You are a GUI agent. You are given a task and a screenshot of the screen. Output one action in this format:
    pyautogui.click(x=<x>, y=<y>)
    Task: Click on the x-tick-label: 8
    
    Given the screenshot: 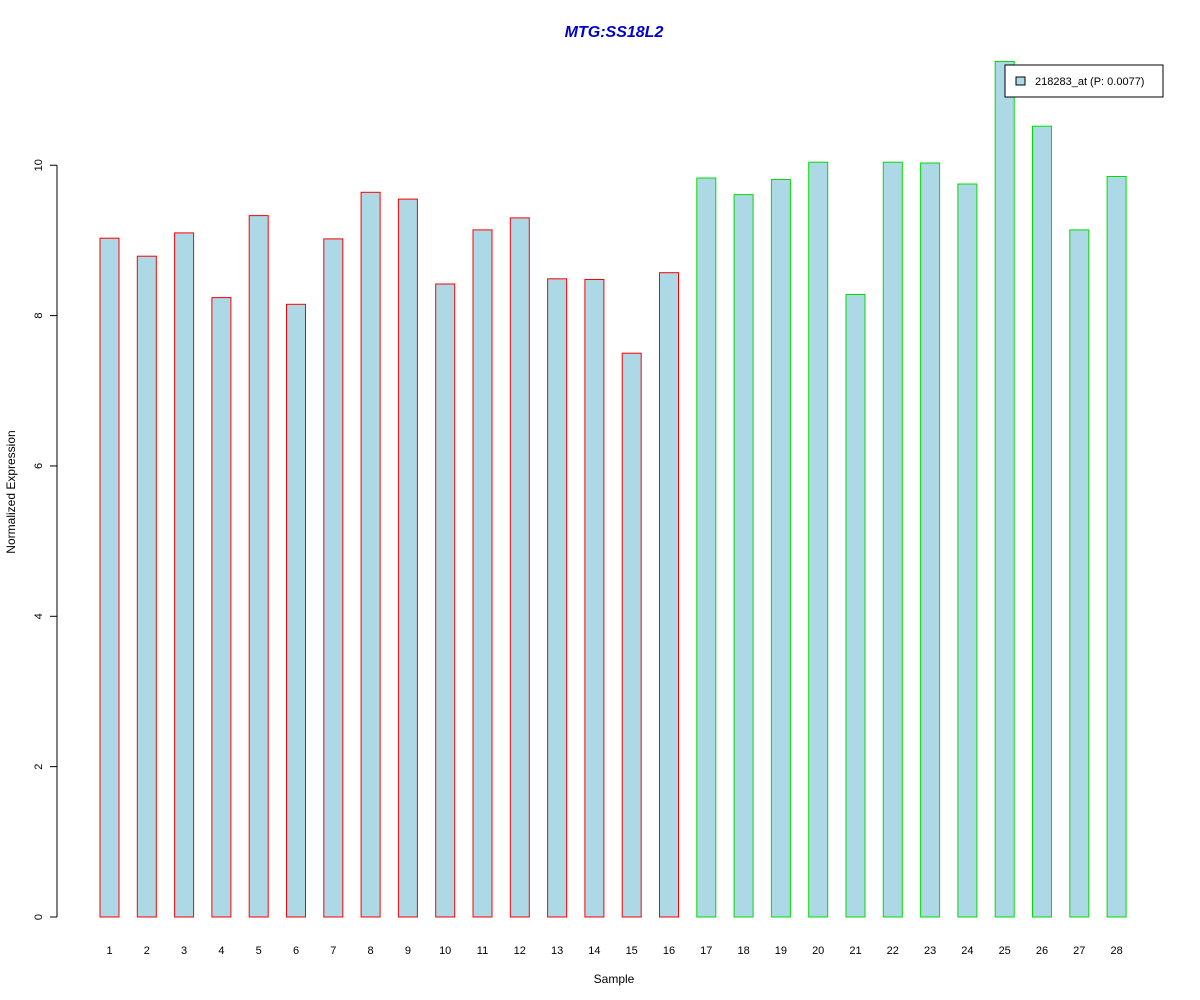 What is the action you would take?
    pyautogui.click(x=371, y=951)
    